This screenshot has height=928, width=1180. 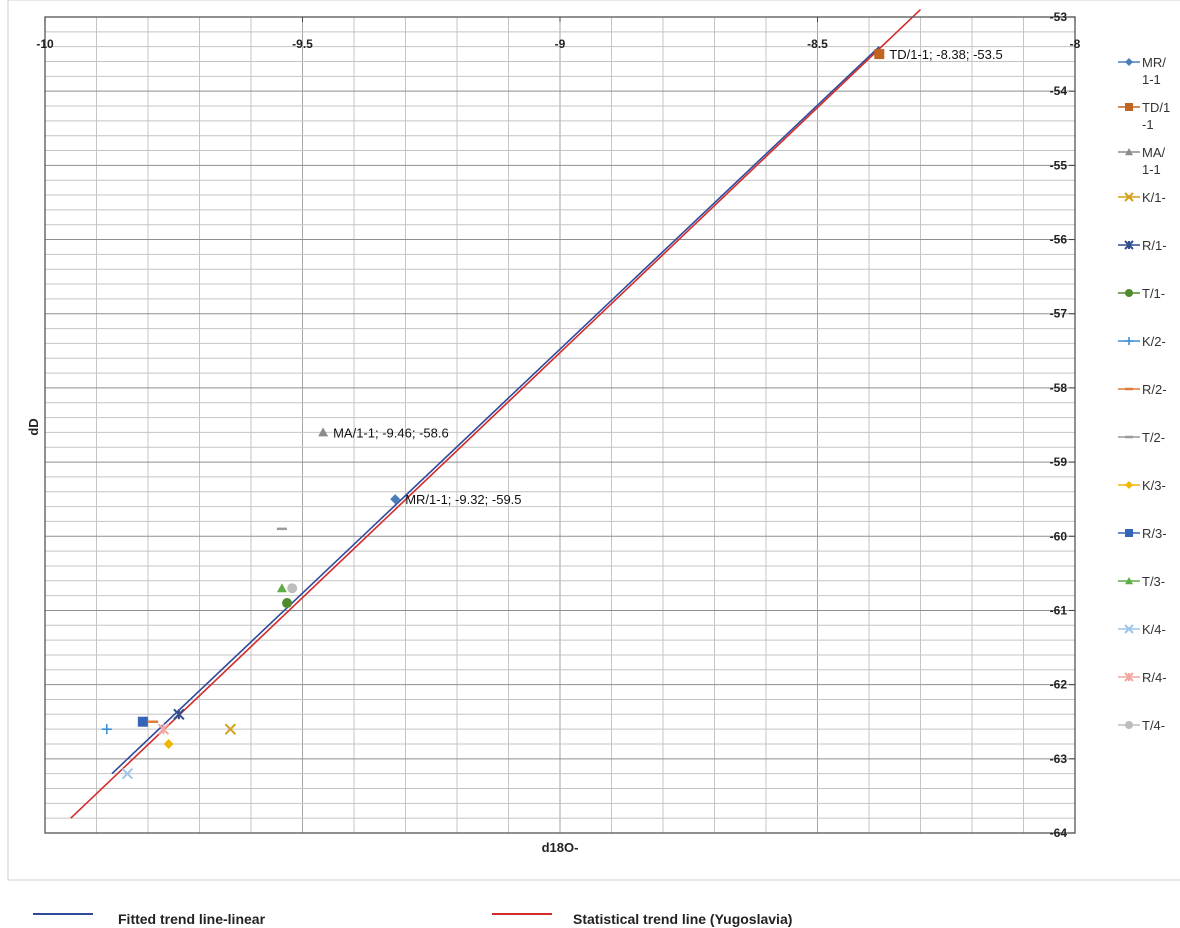 What do you see at coordinates (45, 44) in the screenshot?
I see `x-tick-label: -10` at bounding box center [45, 44].